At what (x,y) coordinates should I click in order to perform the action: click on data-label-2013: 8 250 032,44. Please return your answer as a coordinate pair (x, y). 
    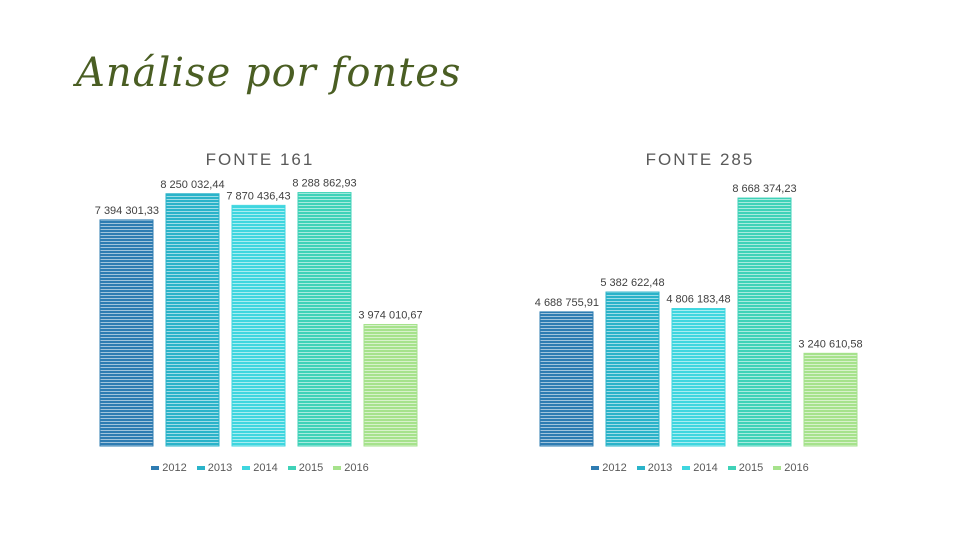
    Looking at the image, I should click on (192, 185).